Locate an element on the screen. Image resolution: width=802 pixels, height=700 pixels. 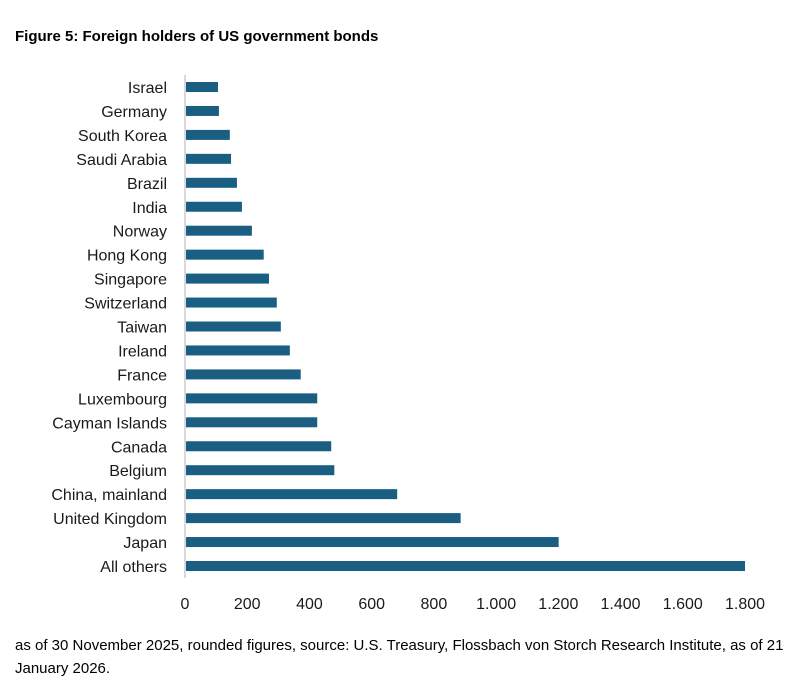
category-label: Israel is located at coordinates (147, 88).